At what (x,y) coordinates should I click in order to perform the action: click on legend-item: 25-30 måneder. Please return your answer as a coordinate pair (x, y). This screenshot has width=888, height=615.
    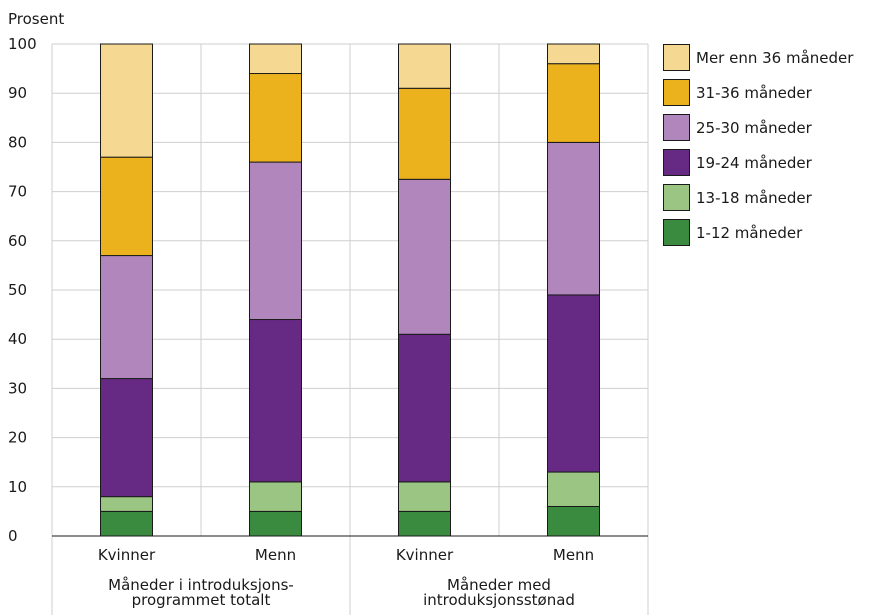
    Looking at the image, I should click on (758, 127).